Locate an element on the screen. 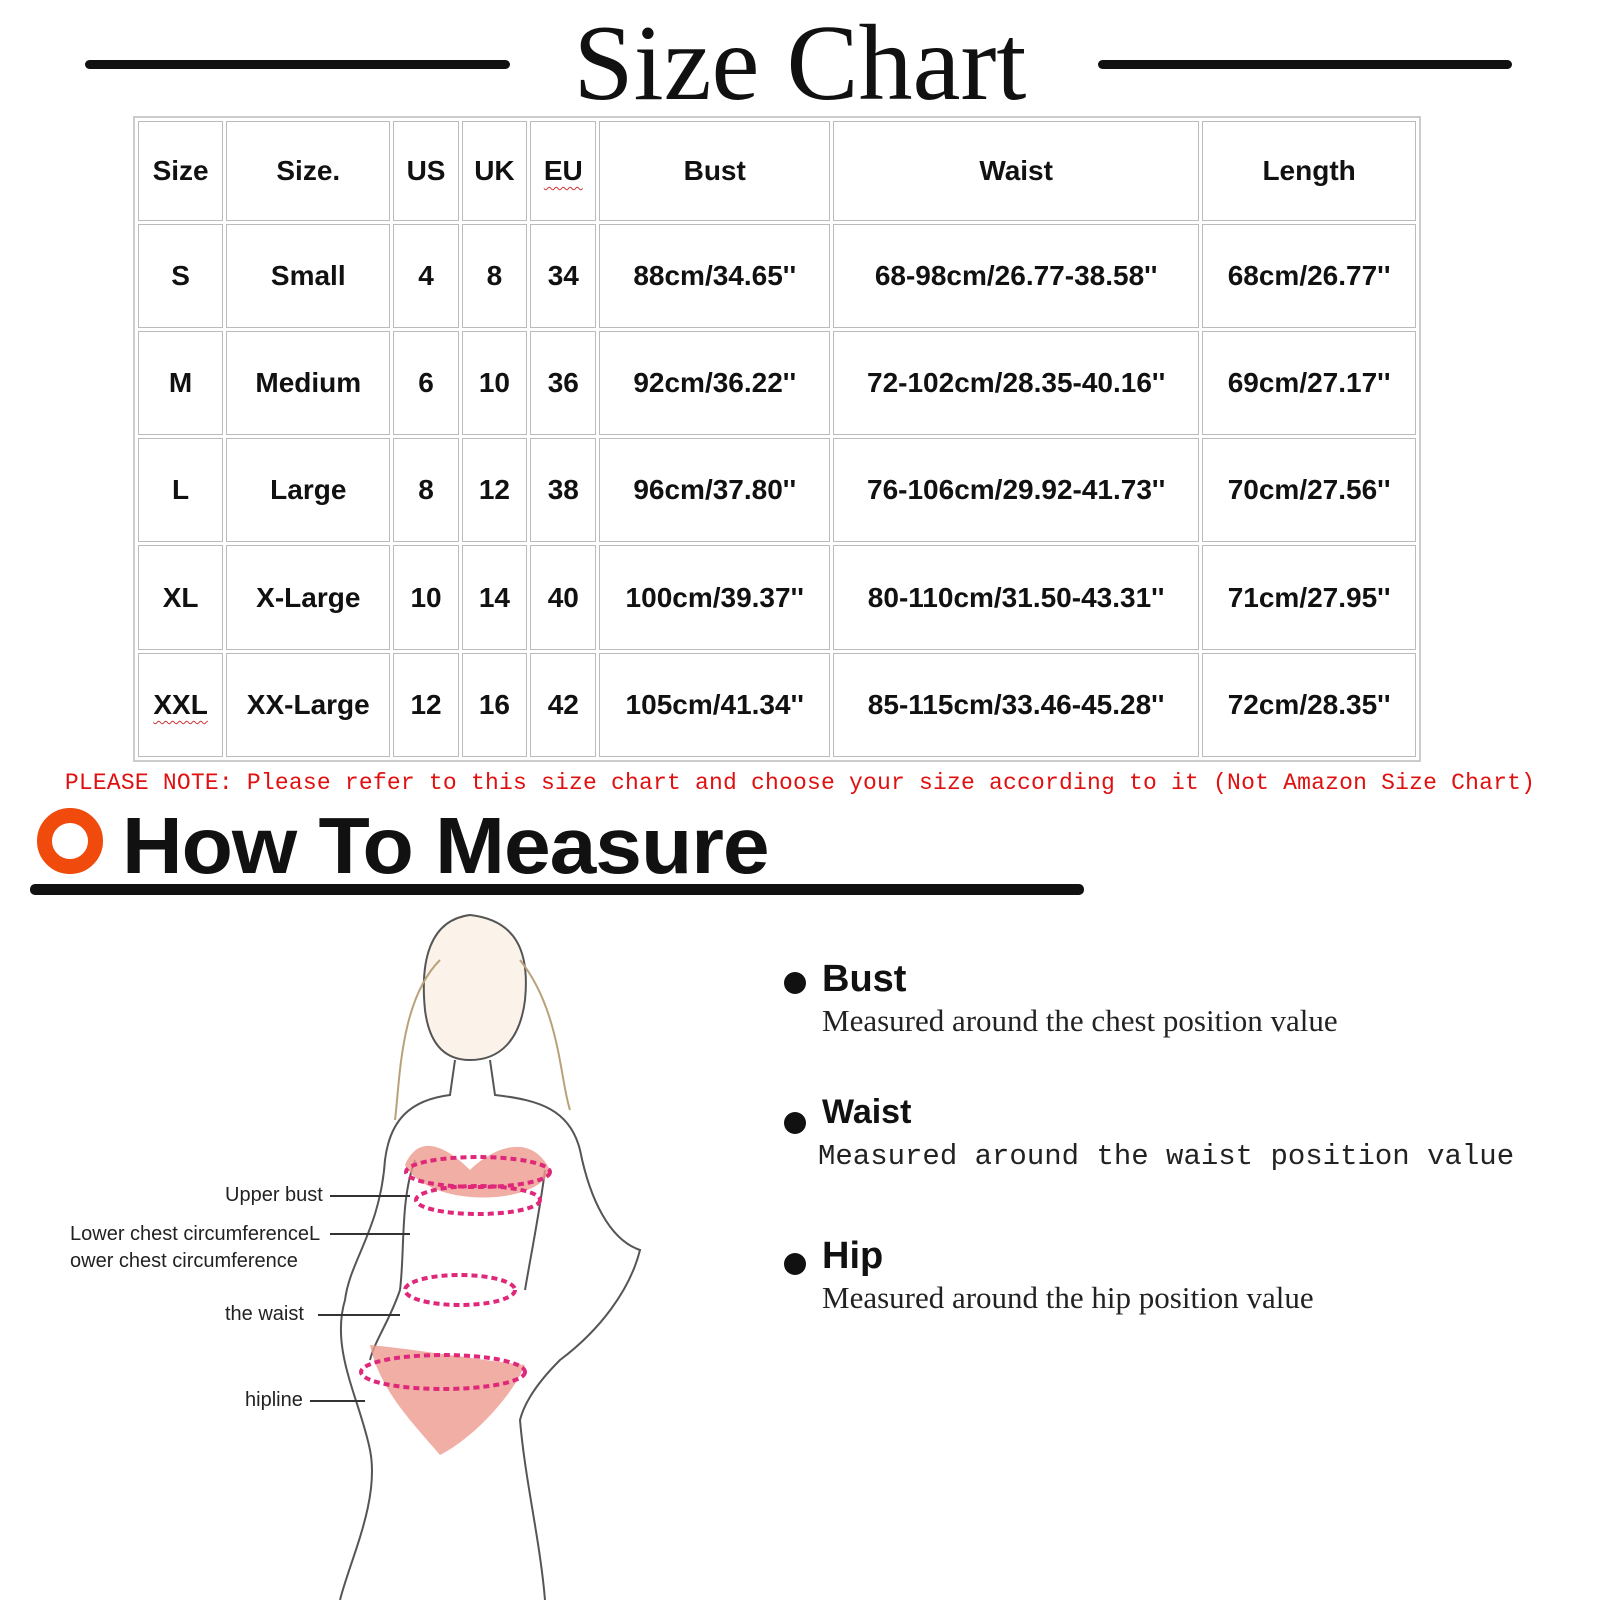 The height and width of the screenshot is (1600, 1600). header-bust: Bust is located at coordinates (715, 171).